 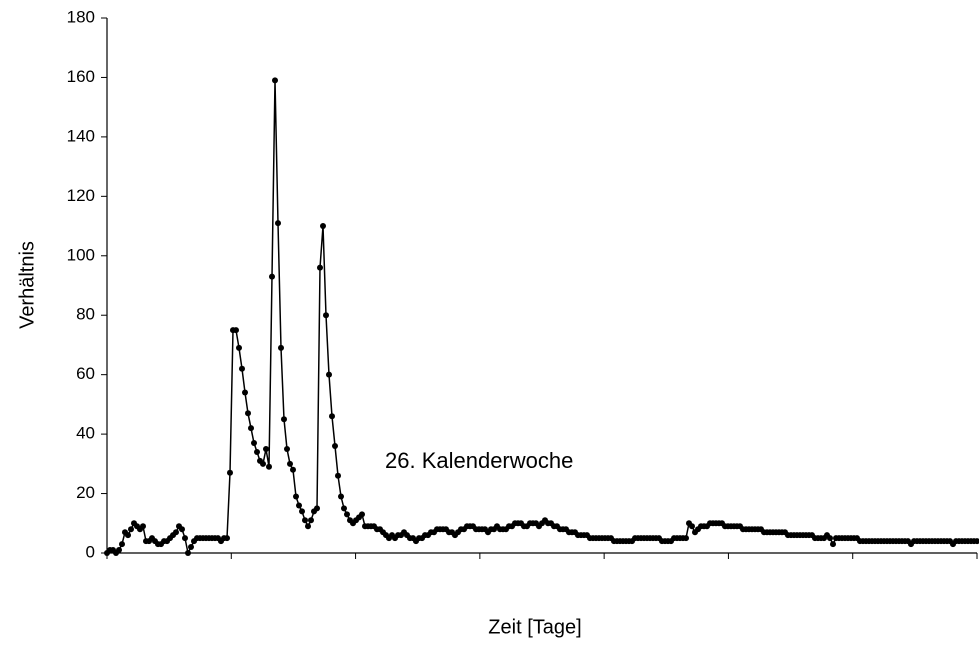 I want to click on y-tick-label: 0, so click(x=90, y=551).